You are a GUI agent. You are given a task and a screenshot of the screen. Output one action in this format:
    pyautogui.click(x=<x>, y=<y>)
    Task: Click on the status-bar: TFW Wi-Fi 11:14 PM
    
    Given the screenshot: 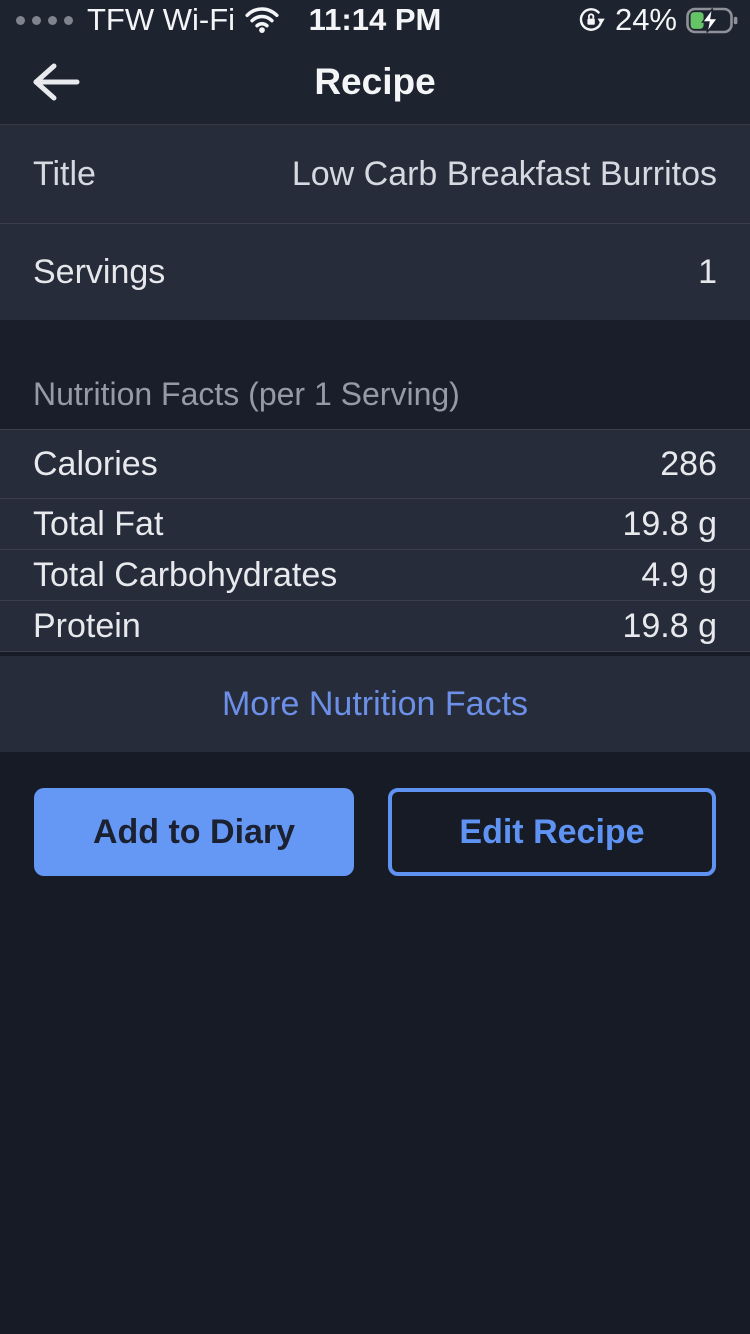 What is the action you would take?
    pyautogui.click(x=375, y=20)
    